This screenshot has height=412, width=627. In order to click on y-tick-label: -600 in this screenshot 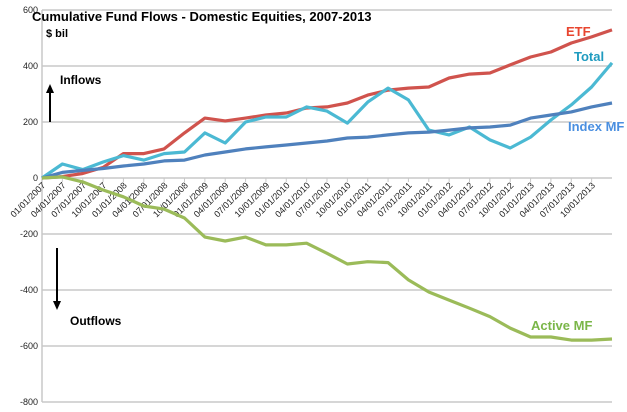, I will do `click(29, 346)`.